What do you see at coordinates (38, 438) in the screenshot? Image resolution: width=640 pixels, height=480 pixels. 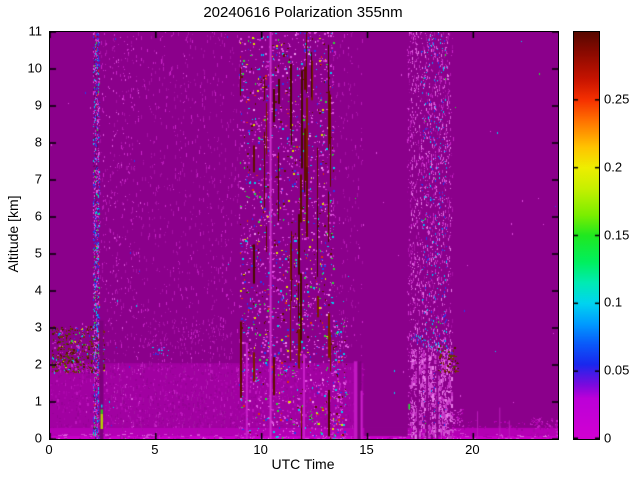 I see `y-tick-label: 0` at bounding box center [38, 438].